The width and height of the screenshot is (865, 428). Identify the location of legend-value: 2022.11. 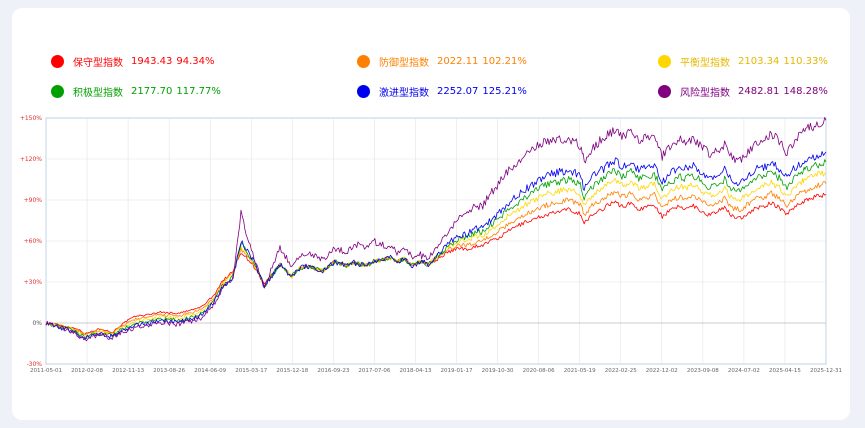
(458, 61).